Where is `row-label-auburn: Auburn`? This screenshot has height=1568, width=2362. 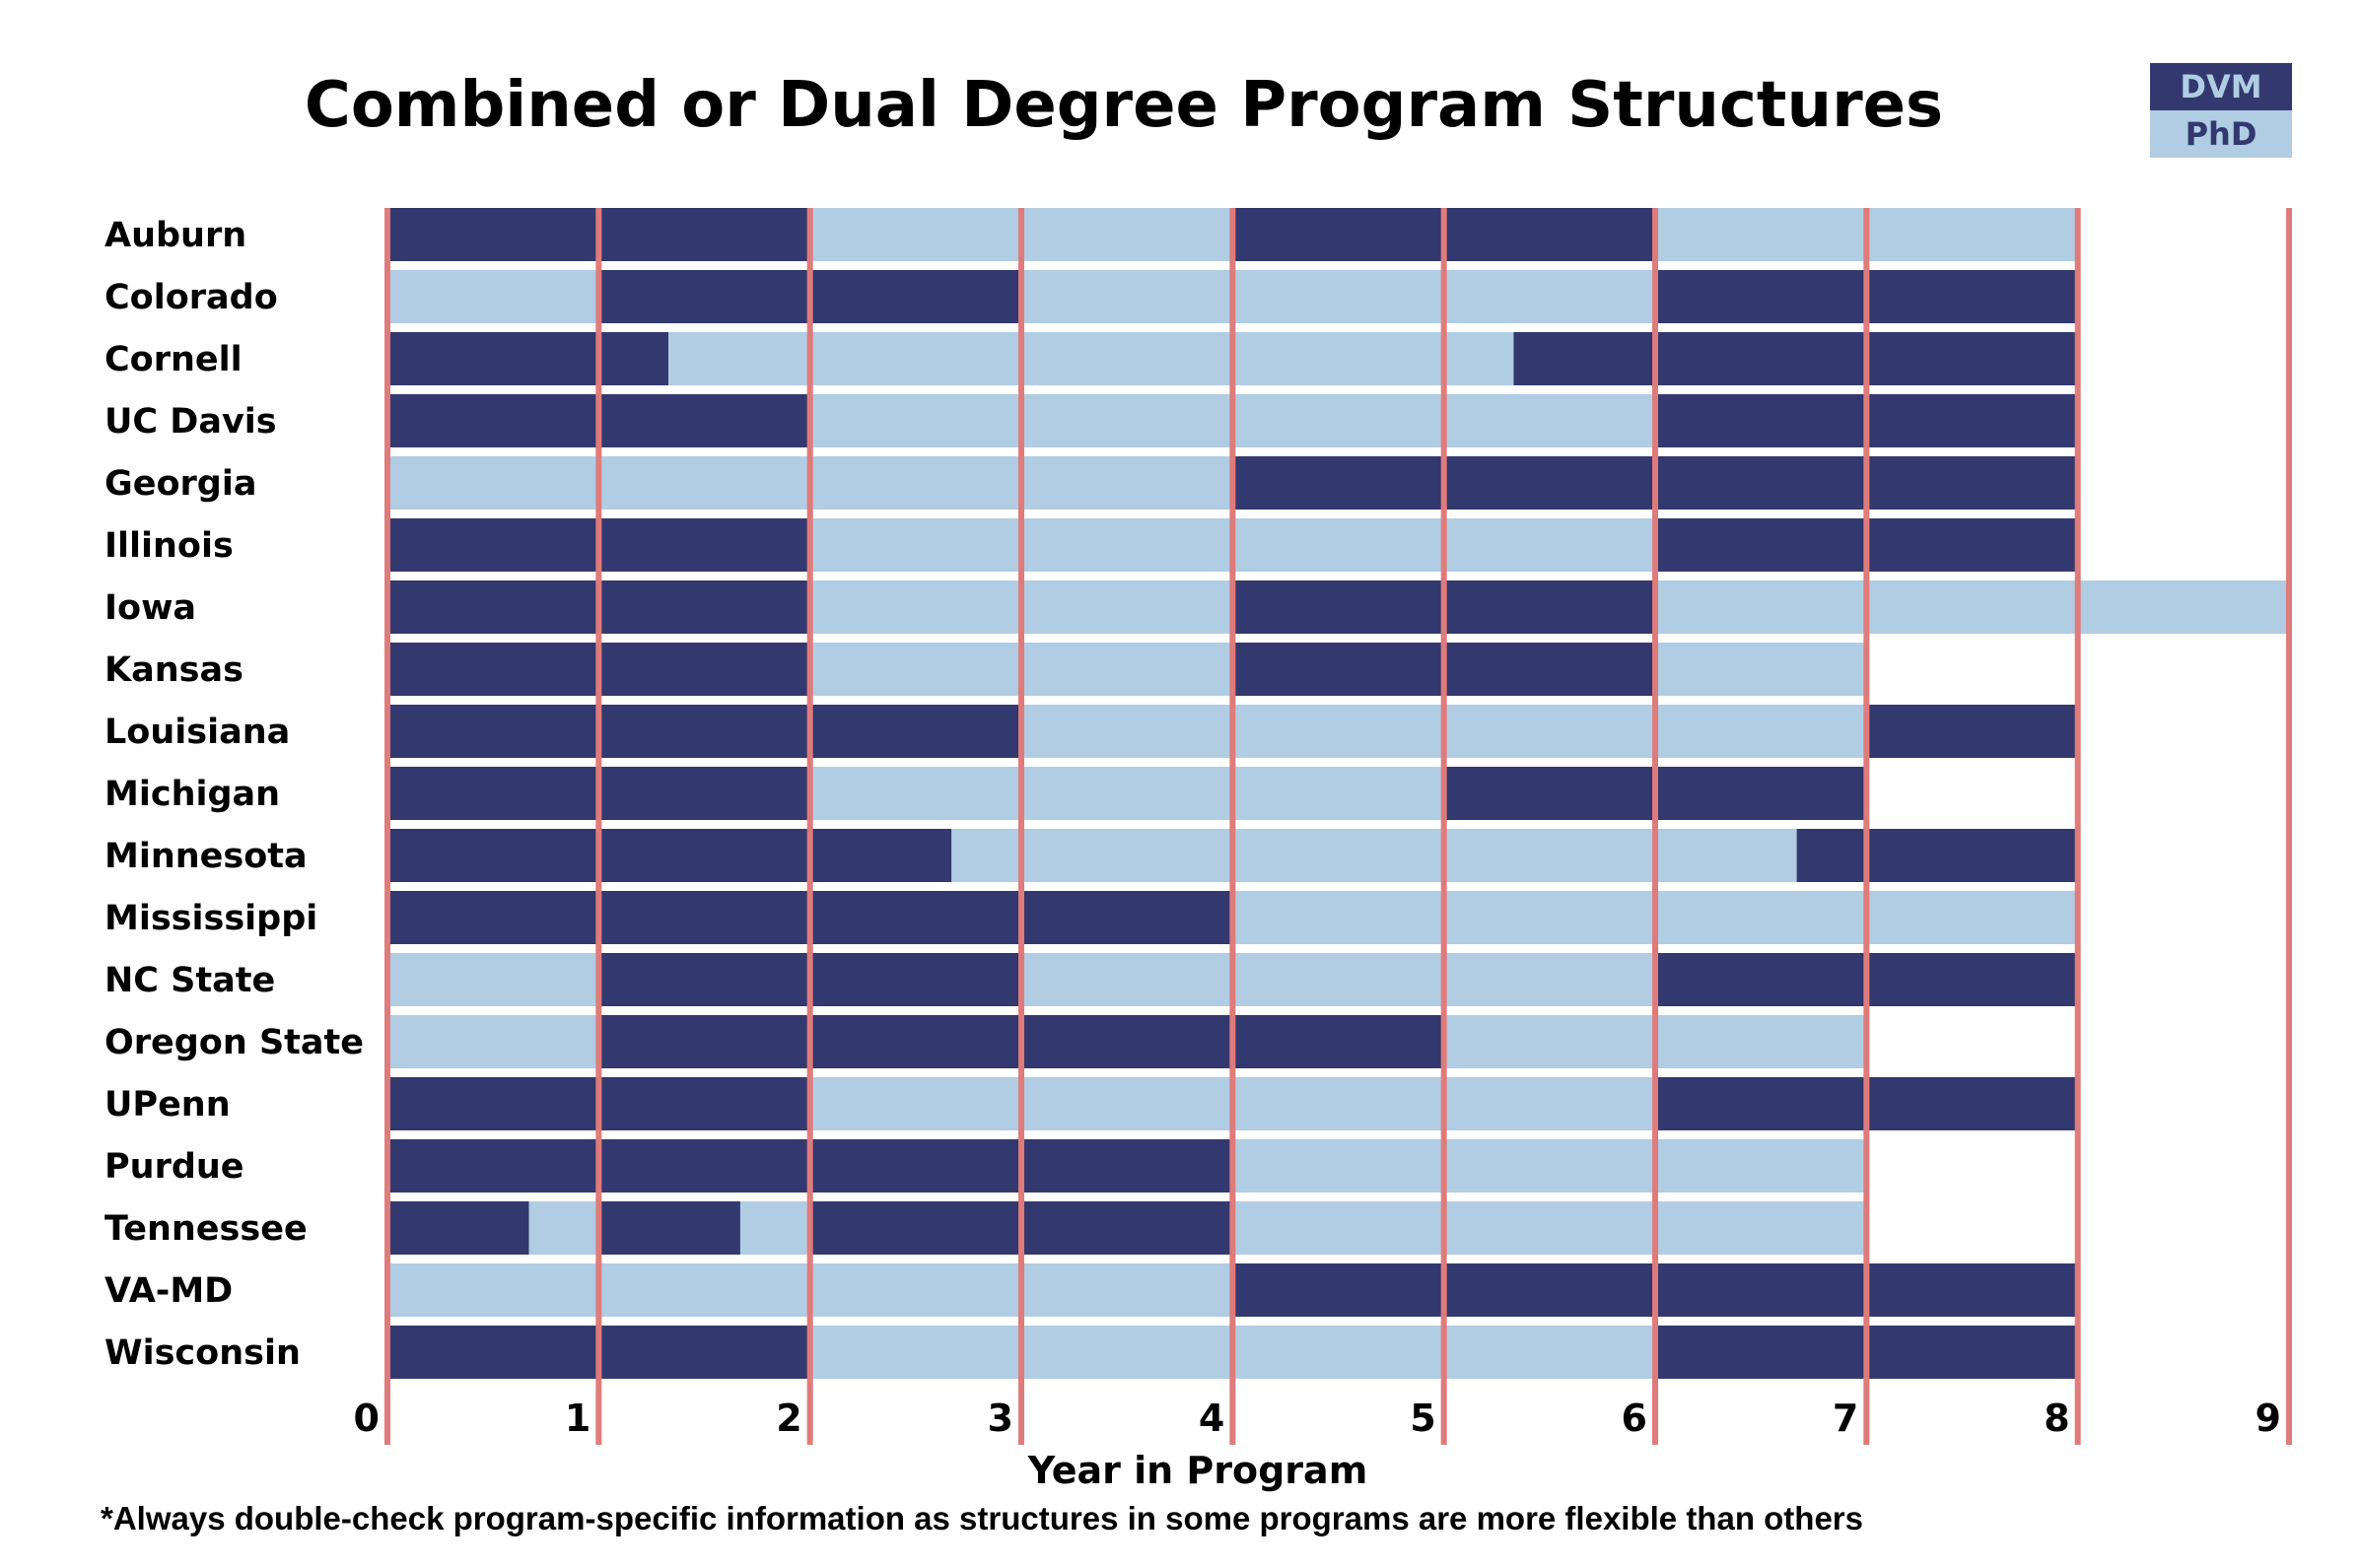 row-label-auburn: Auburn is located at coordinates (175, 235).